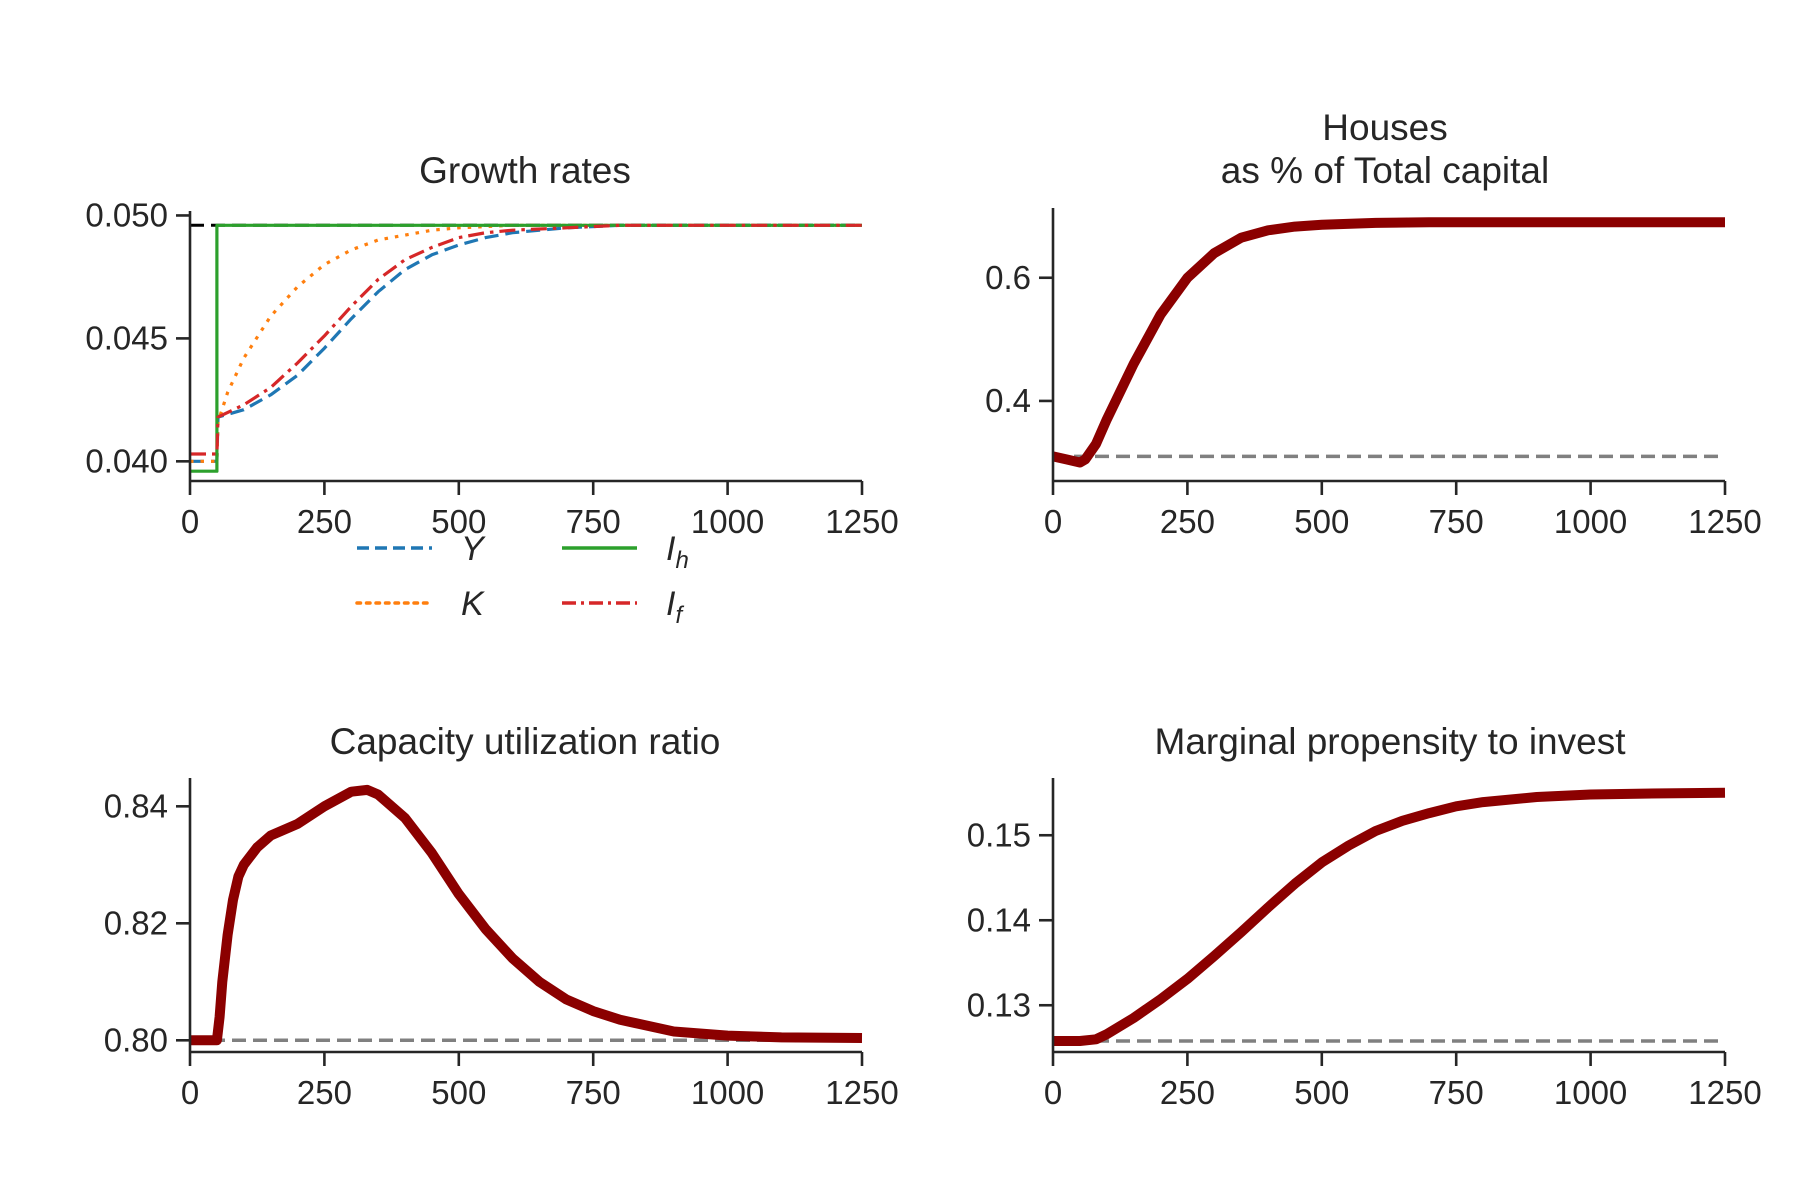 This screenshot has height=1200, width=1800. I want to click on y-tick-label: 0.15, so click(999, 834).